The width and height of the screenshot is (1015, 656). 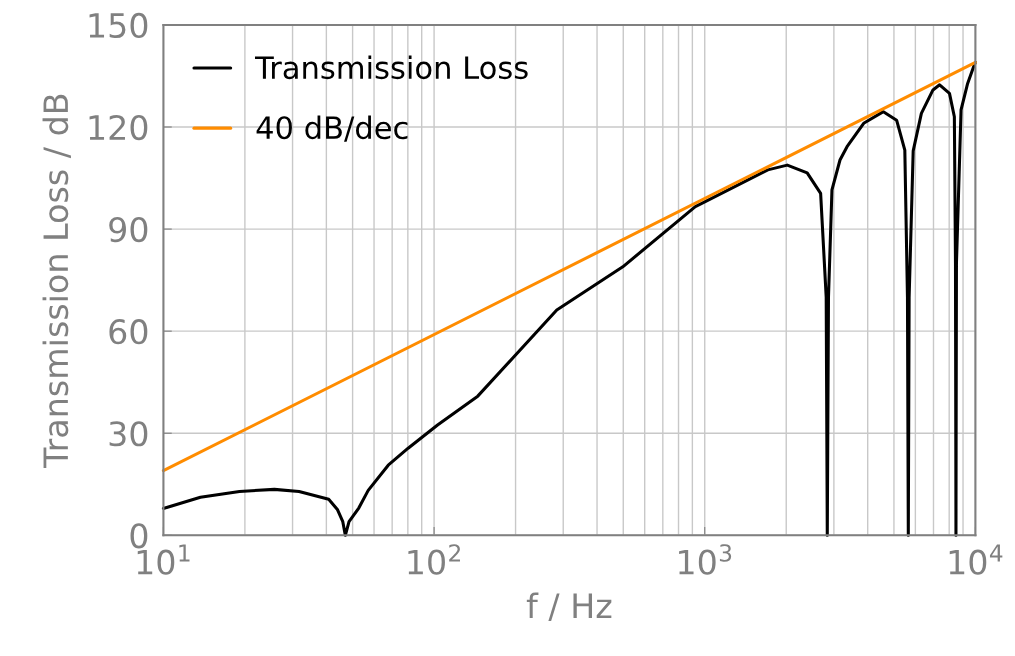 I want to click on y-tick-label: 90, so click(x=128, y=230).